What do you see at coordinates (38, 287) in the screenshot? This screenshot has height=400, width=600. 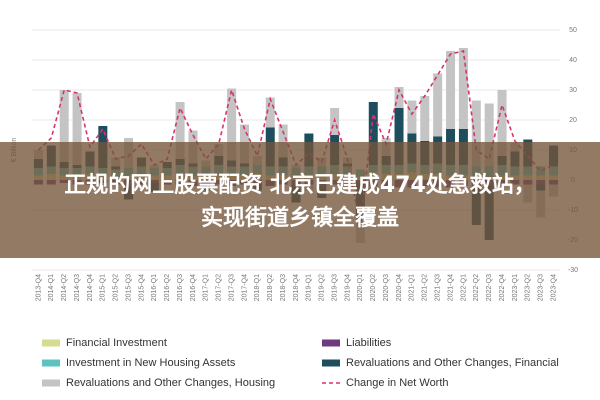 I see `x-tick-label: 2013-Q4` at bounding box center [38, 287].